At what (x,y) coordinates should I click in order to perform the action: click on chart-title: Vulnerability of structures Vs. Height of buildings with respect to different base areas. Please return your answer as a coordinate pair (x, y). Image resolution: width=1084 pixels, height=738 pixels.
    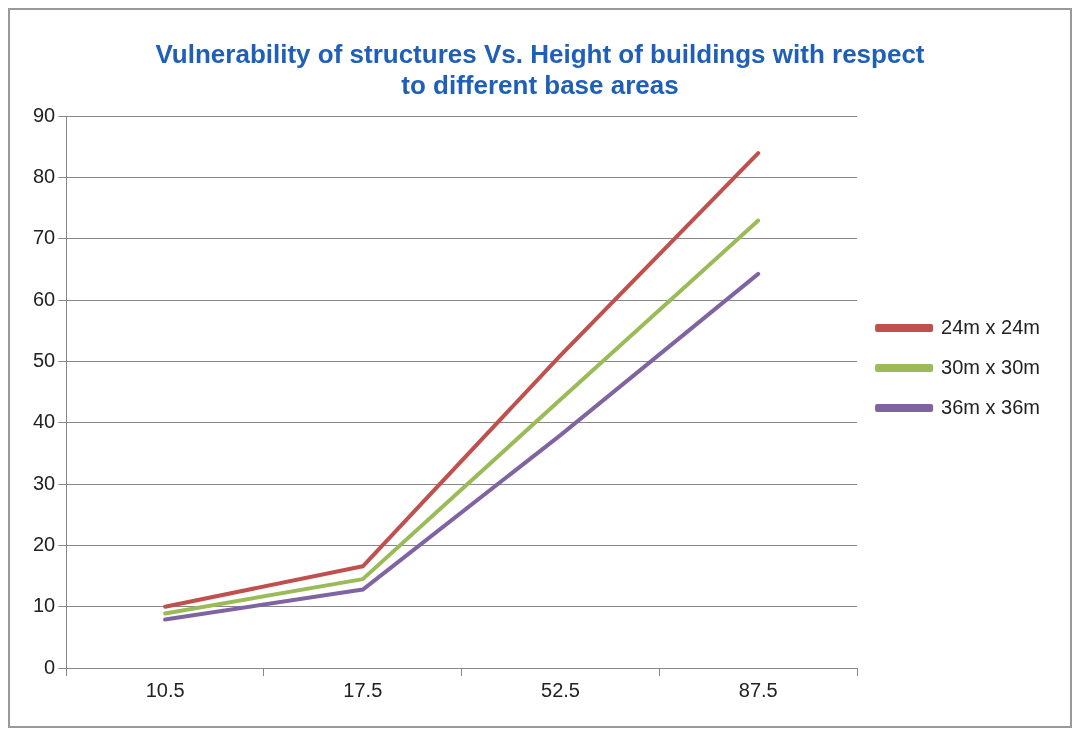
    Looking at the image, I should click on (540, 69).